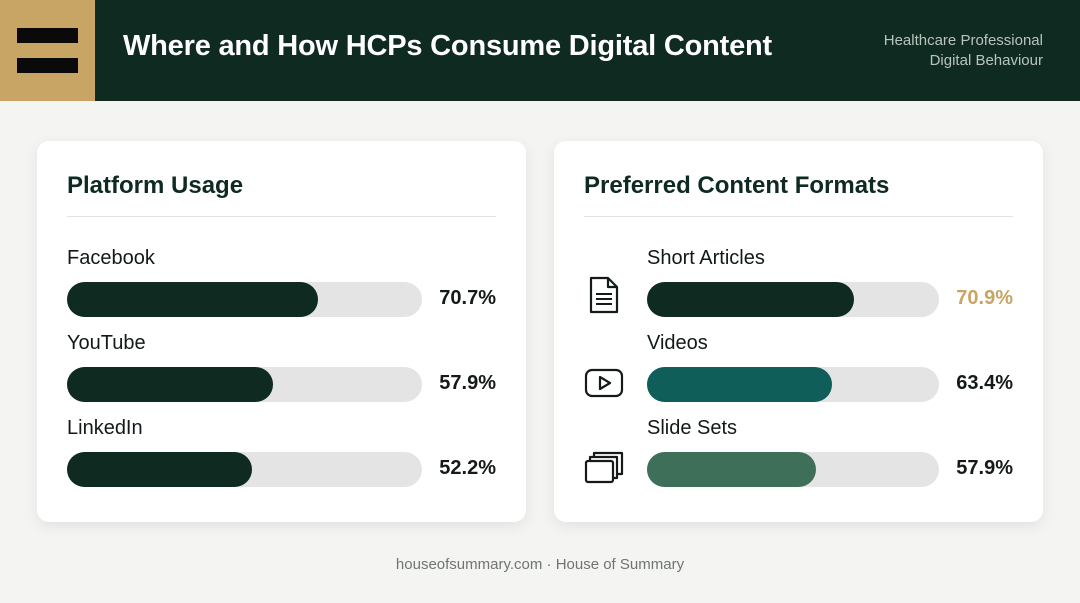  I want to click on content-formats-title: Preferred Content Formats, so click(737, 185).